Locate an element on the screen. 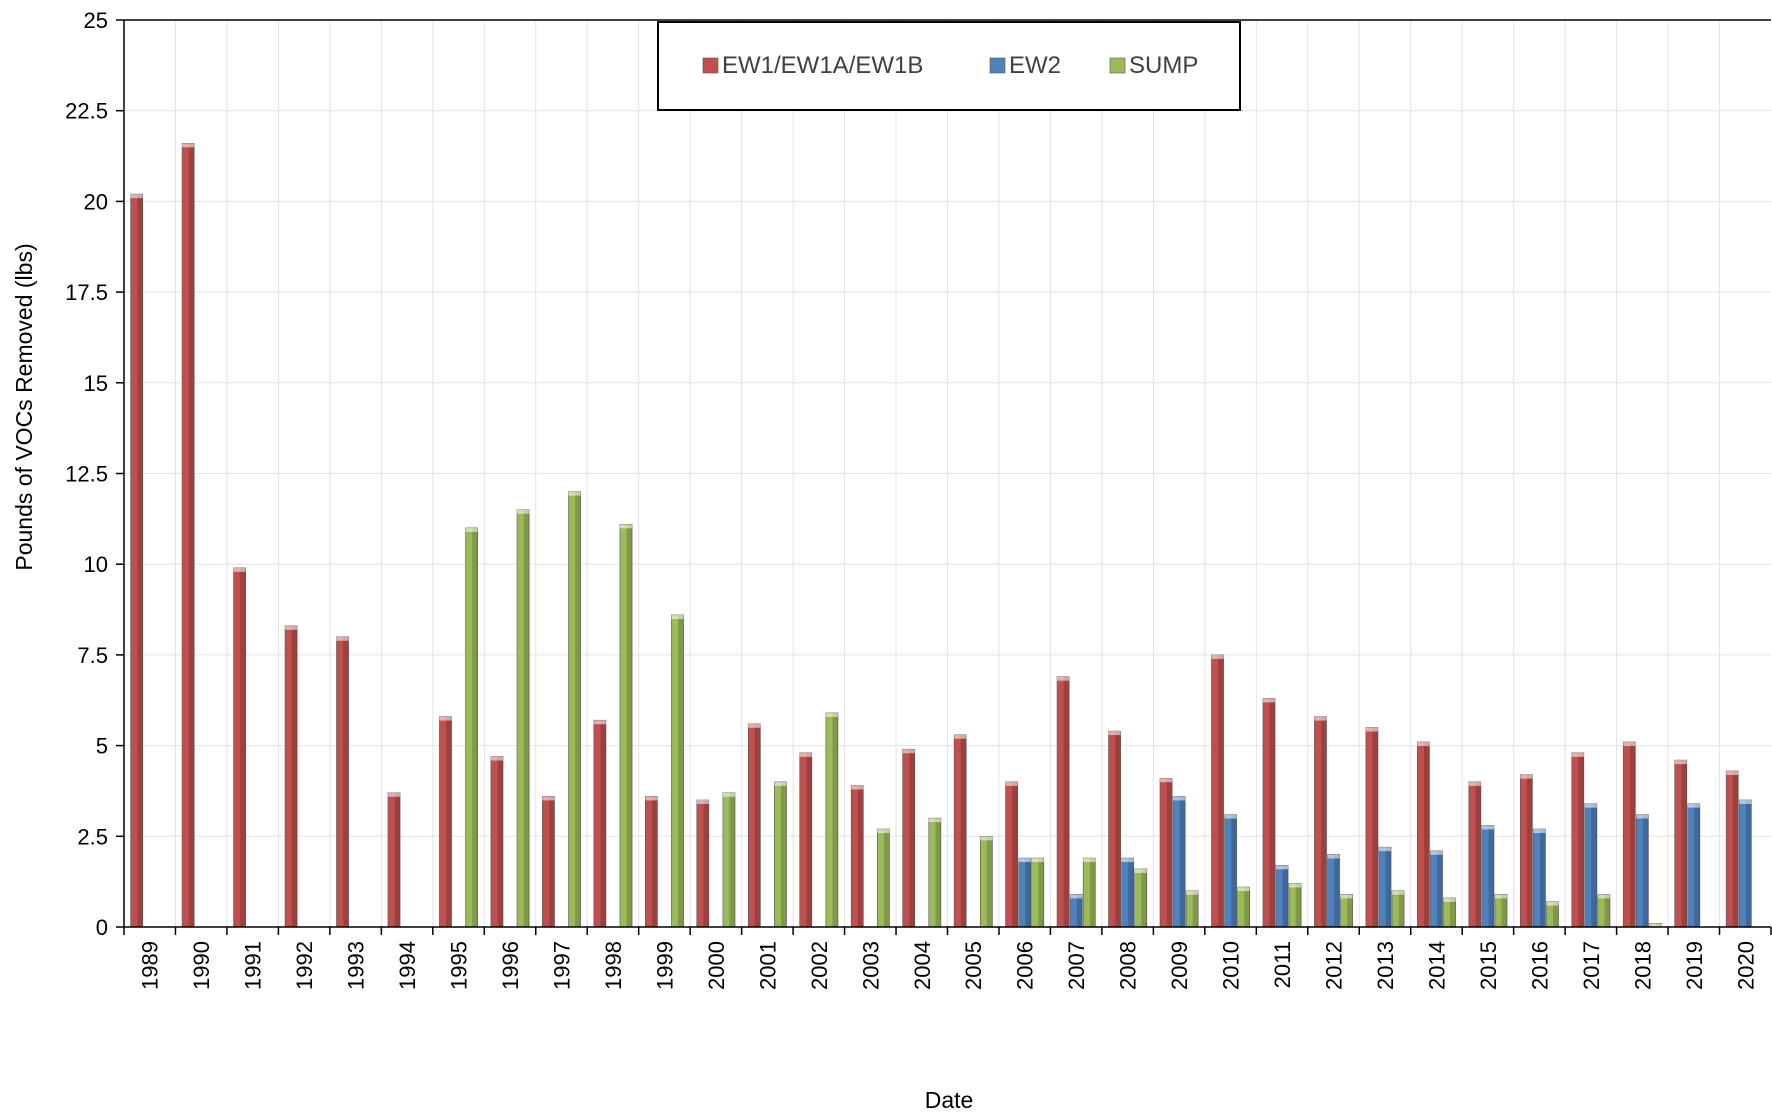  bar-ew1-ew1a-ew1b-1995 is located at coordinates (445, 822).